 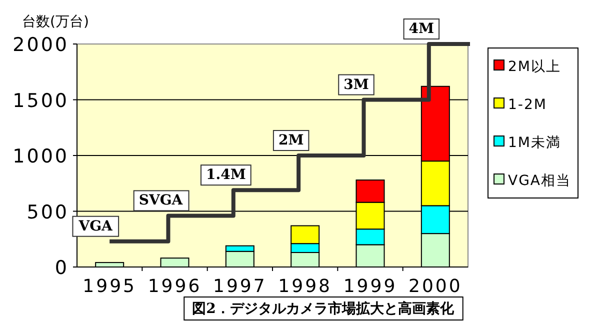 What do you see at coordinates (323, 308) in the screenshot?
I see `text: 図2．デジタルカメラ市場拡大と高画素化` at bounding box center [323, 308].